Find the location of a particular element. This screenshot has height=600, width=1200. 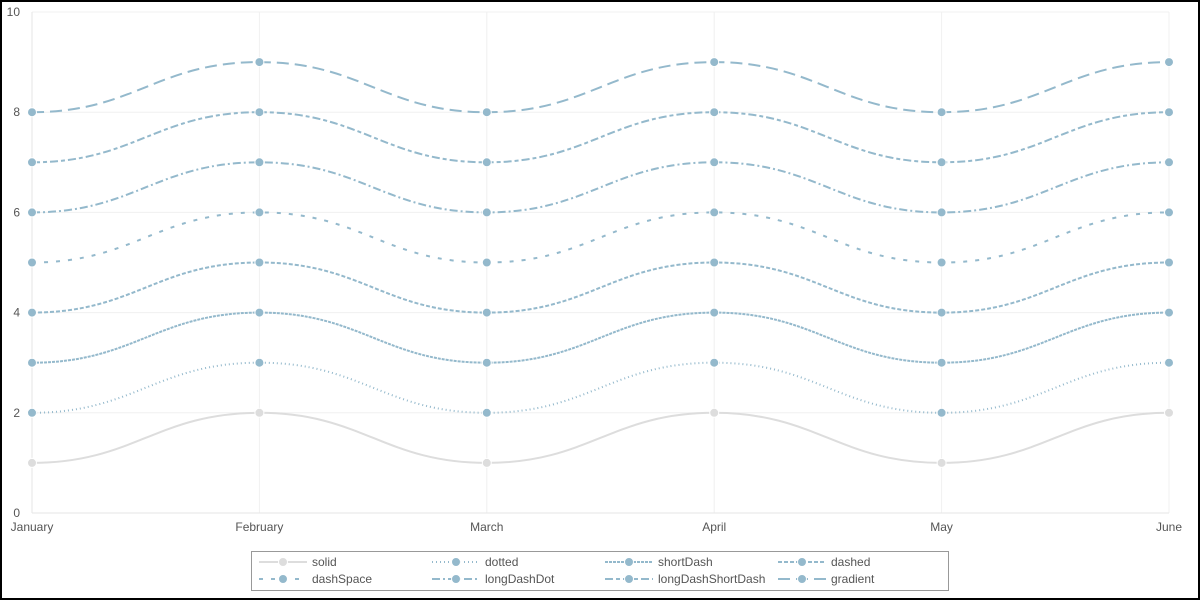

y-tick-label: 10 is located at coordinates (14, 12).